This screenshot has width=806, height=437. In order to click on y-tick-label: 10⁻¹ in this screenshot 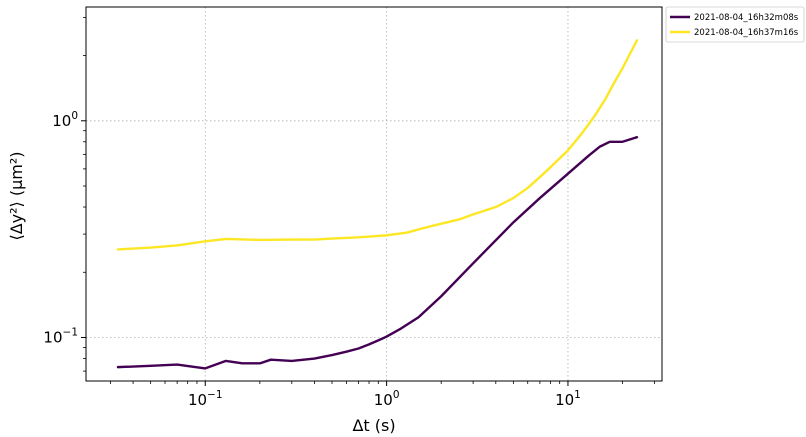, I will do `click(60, 337)`.